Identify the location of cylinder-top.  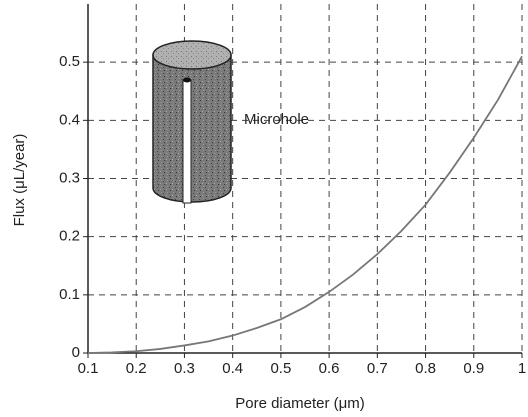
(192, 55).